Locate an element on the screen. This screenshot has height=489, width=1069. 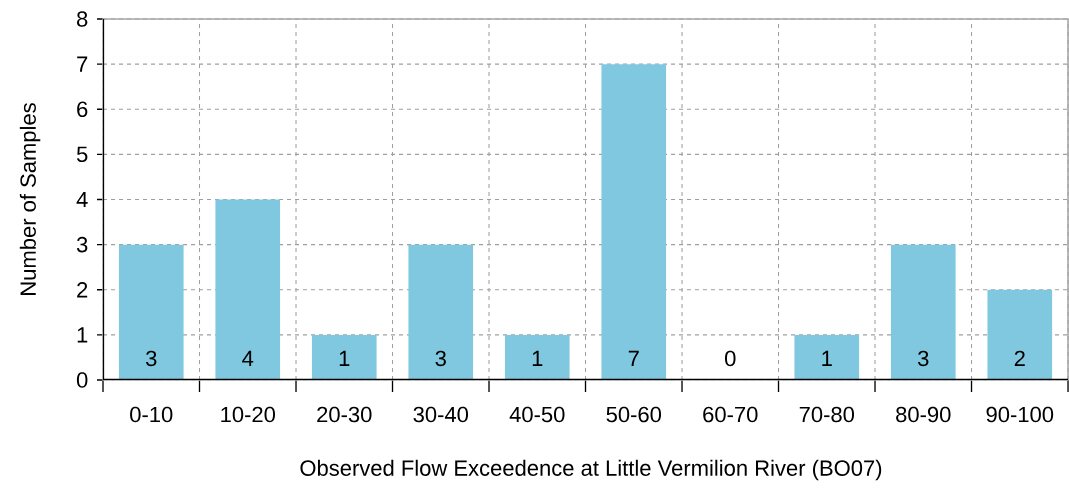
data-label: 2 is located at coordinates (1019, 358).